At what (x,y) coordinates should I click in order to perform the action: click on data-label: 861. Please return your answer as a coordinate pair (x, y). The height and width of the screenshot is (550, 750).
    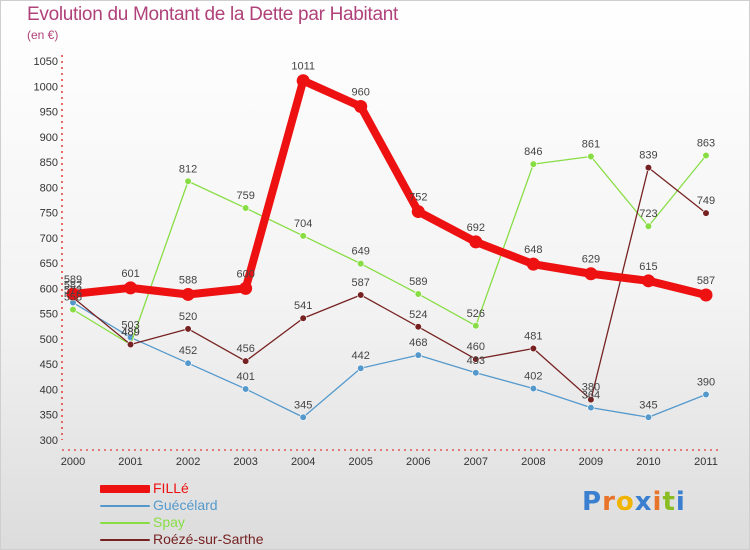
    Looking at the image, I should click on (591, 145).